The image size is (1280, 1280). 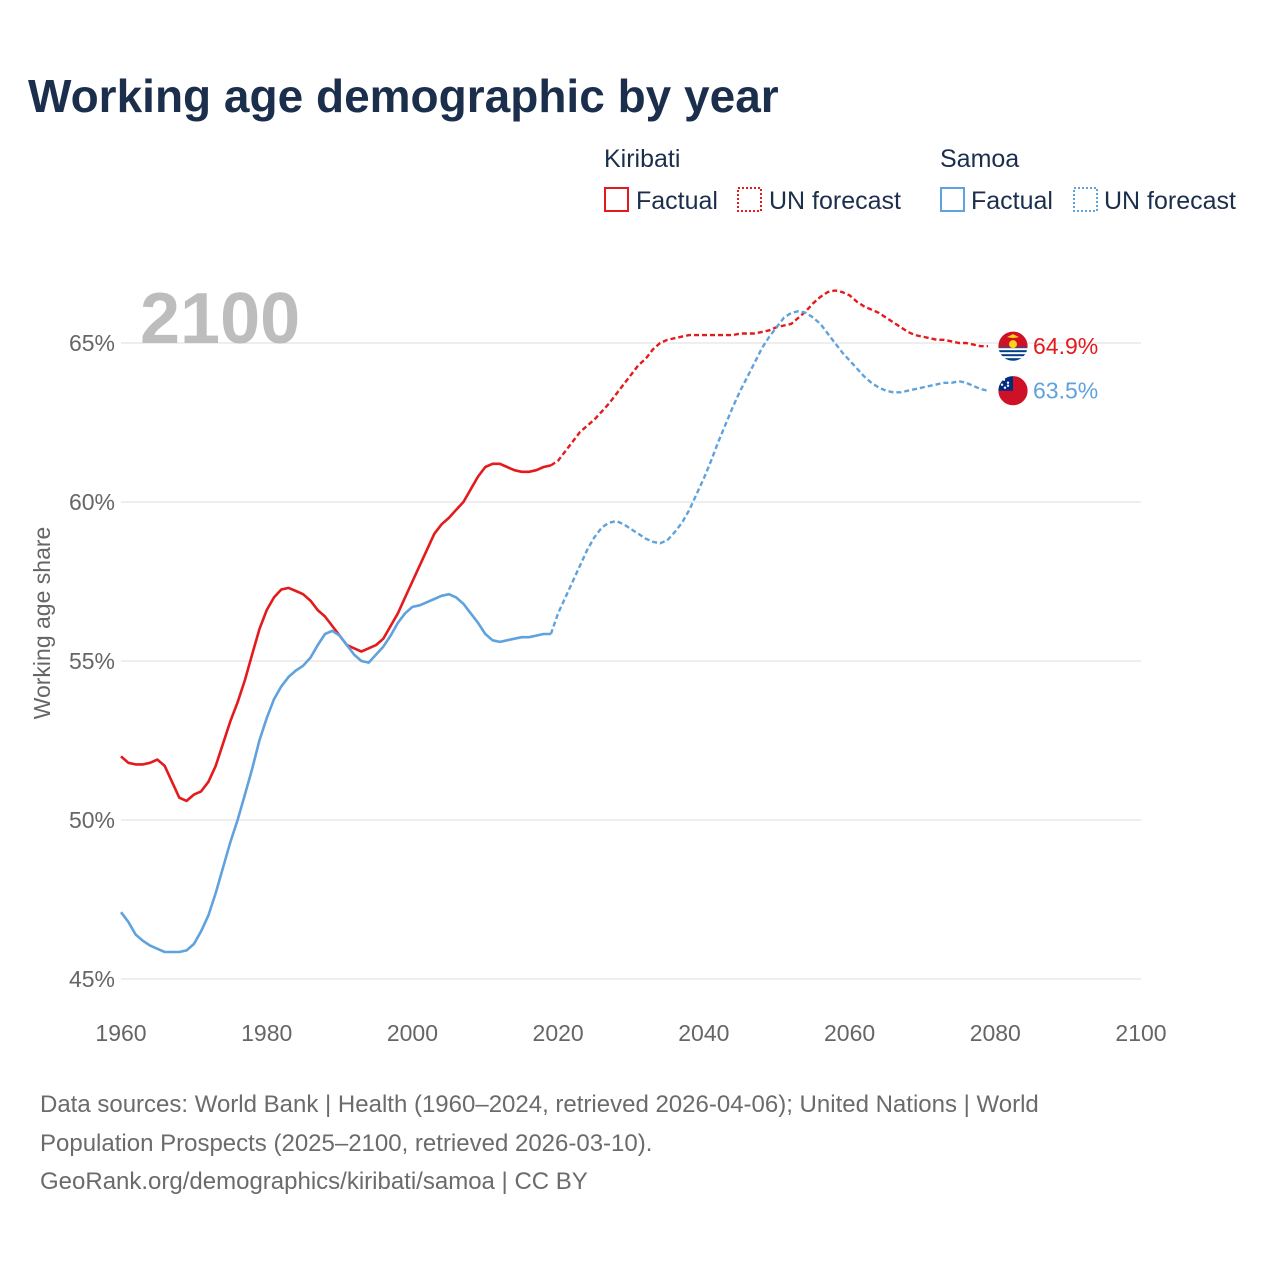 I want to click on chart-title: Working age demographic by year, so click(x=403, y=96).